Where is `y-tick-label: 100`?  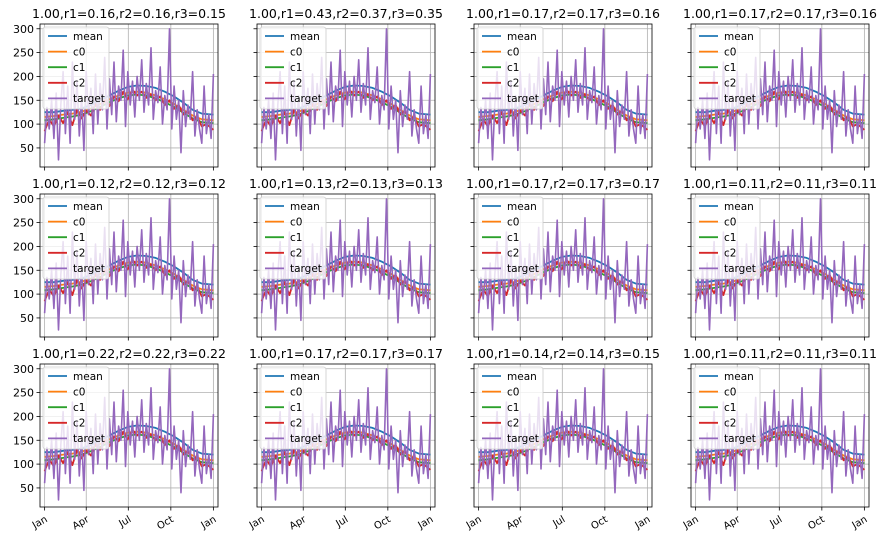
y-tick-label: 100 is located at coordinates (23, 464).